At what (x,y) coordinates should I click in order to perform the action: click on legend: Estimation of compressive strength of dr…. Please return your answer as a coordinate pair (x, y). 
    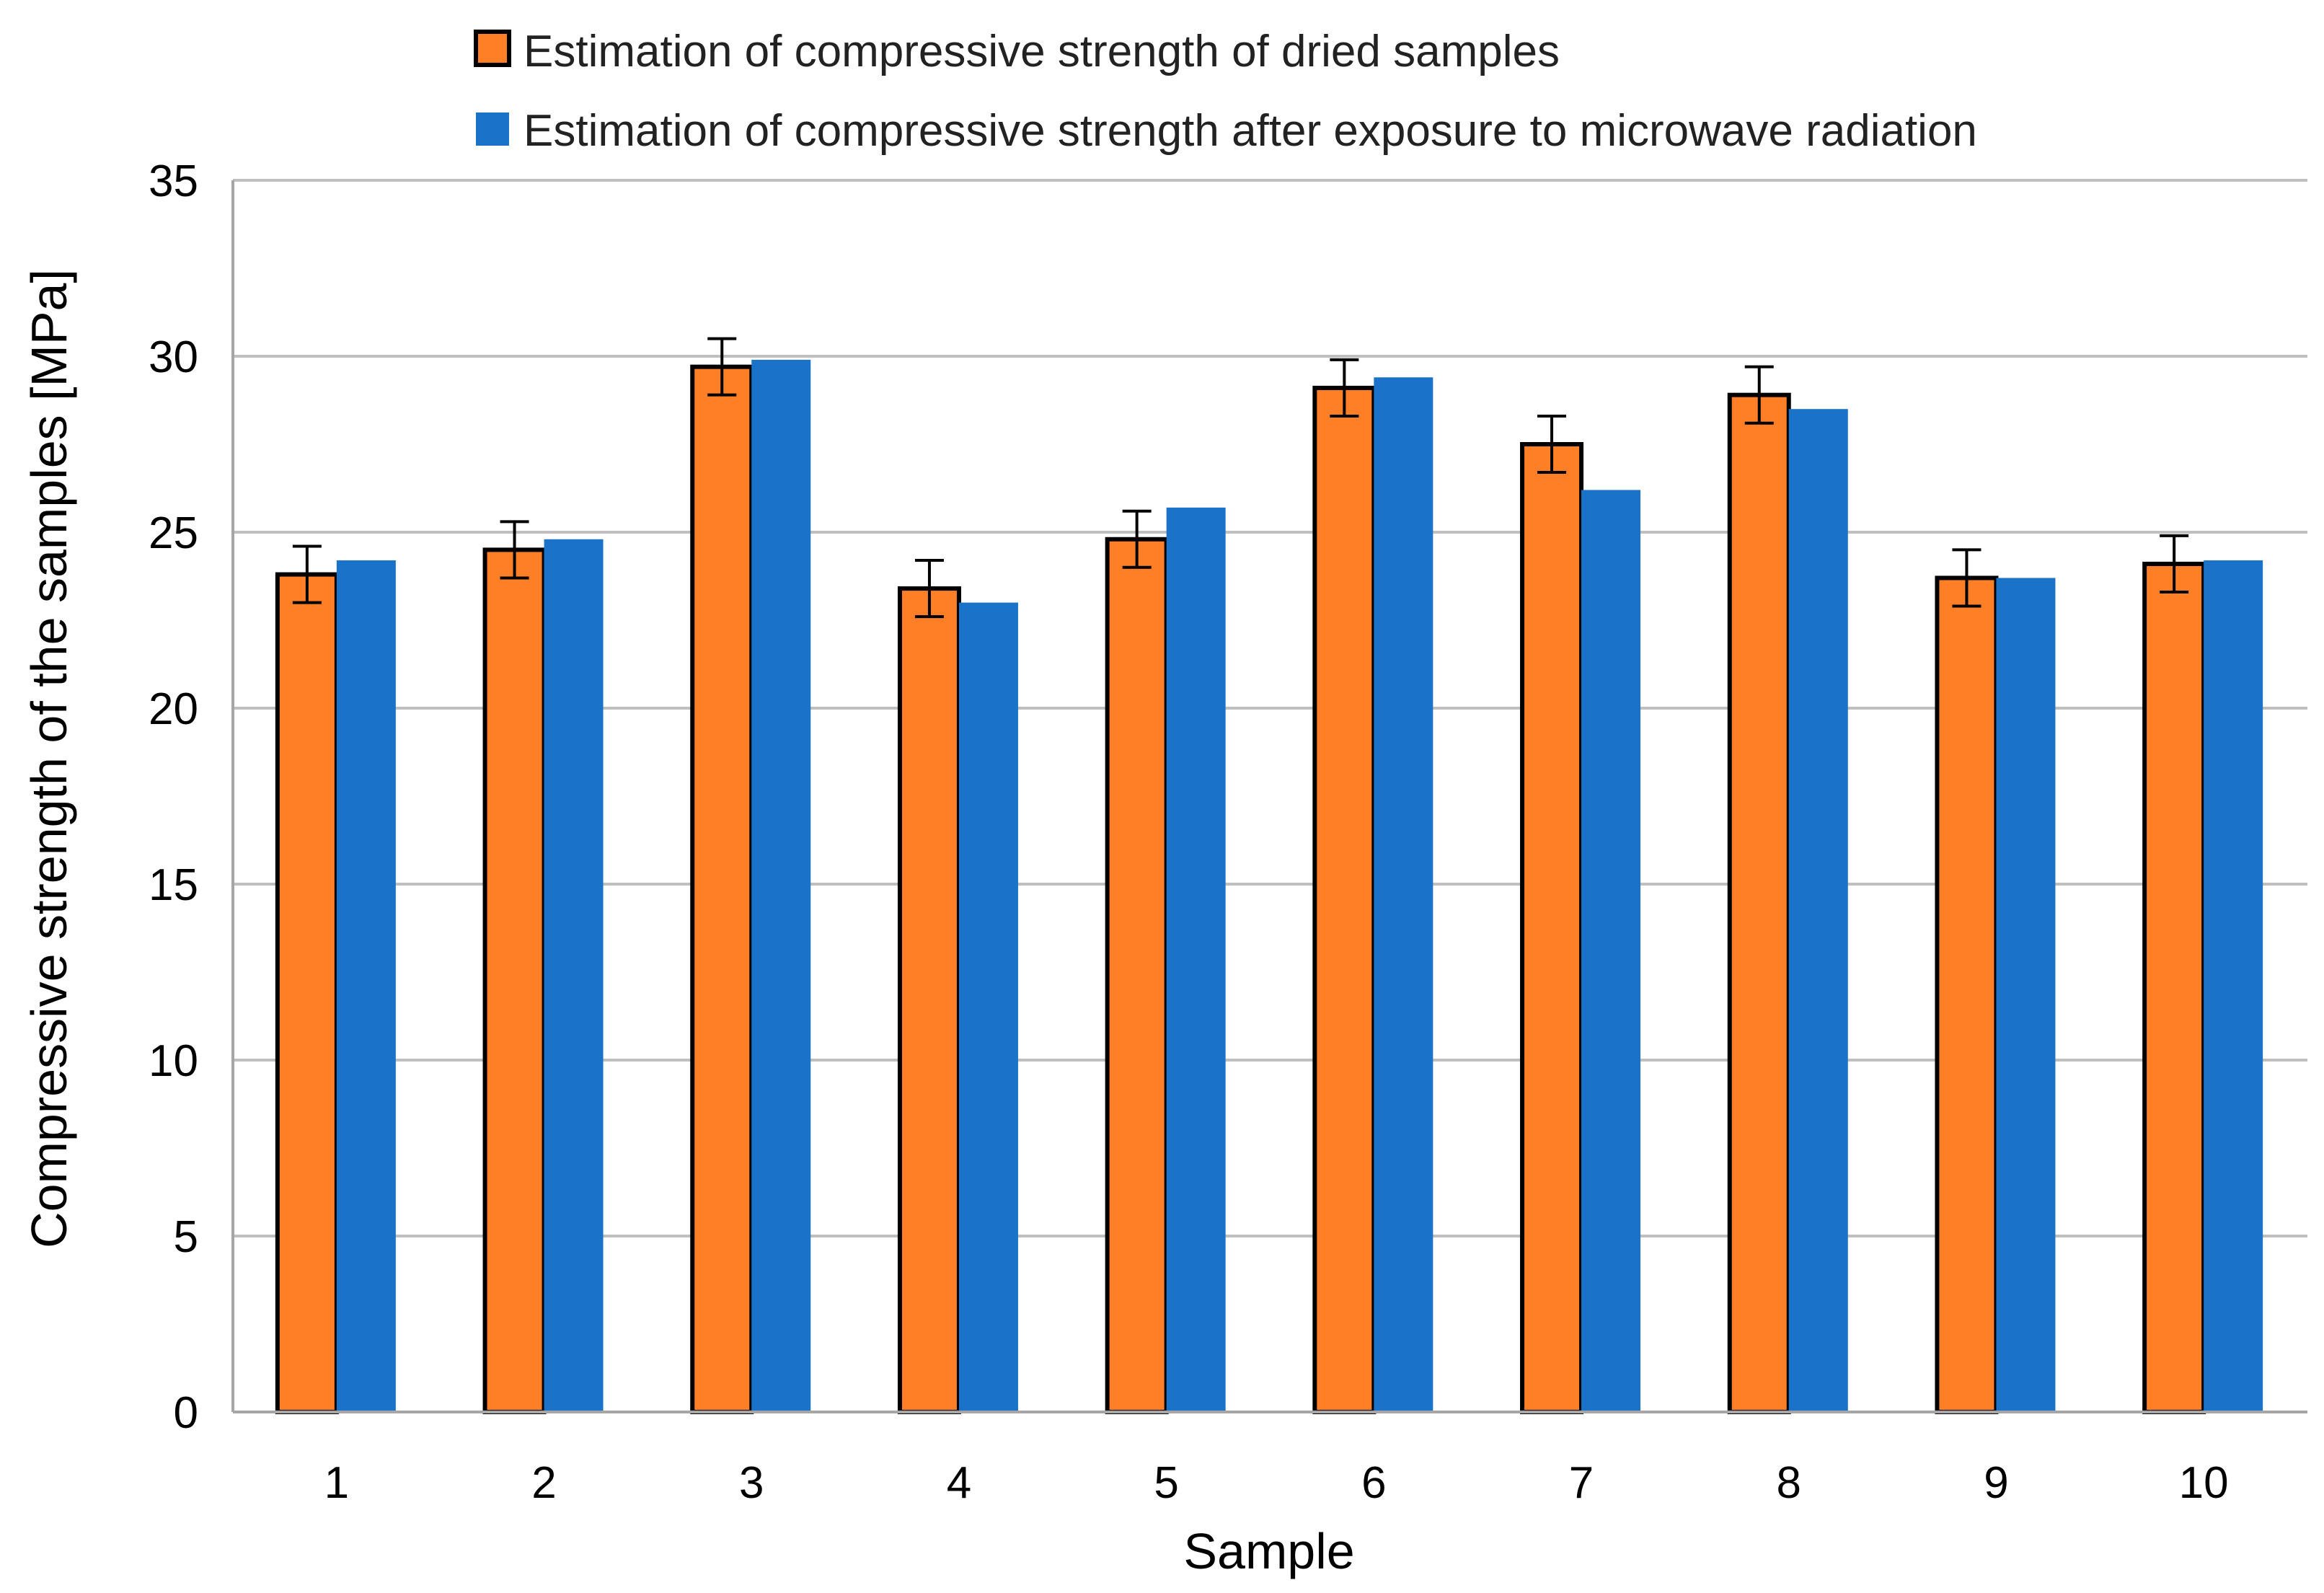
    Looking at the image, I should click on (1225, 91).